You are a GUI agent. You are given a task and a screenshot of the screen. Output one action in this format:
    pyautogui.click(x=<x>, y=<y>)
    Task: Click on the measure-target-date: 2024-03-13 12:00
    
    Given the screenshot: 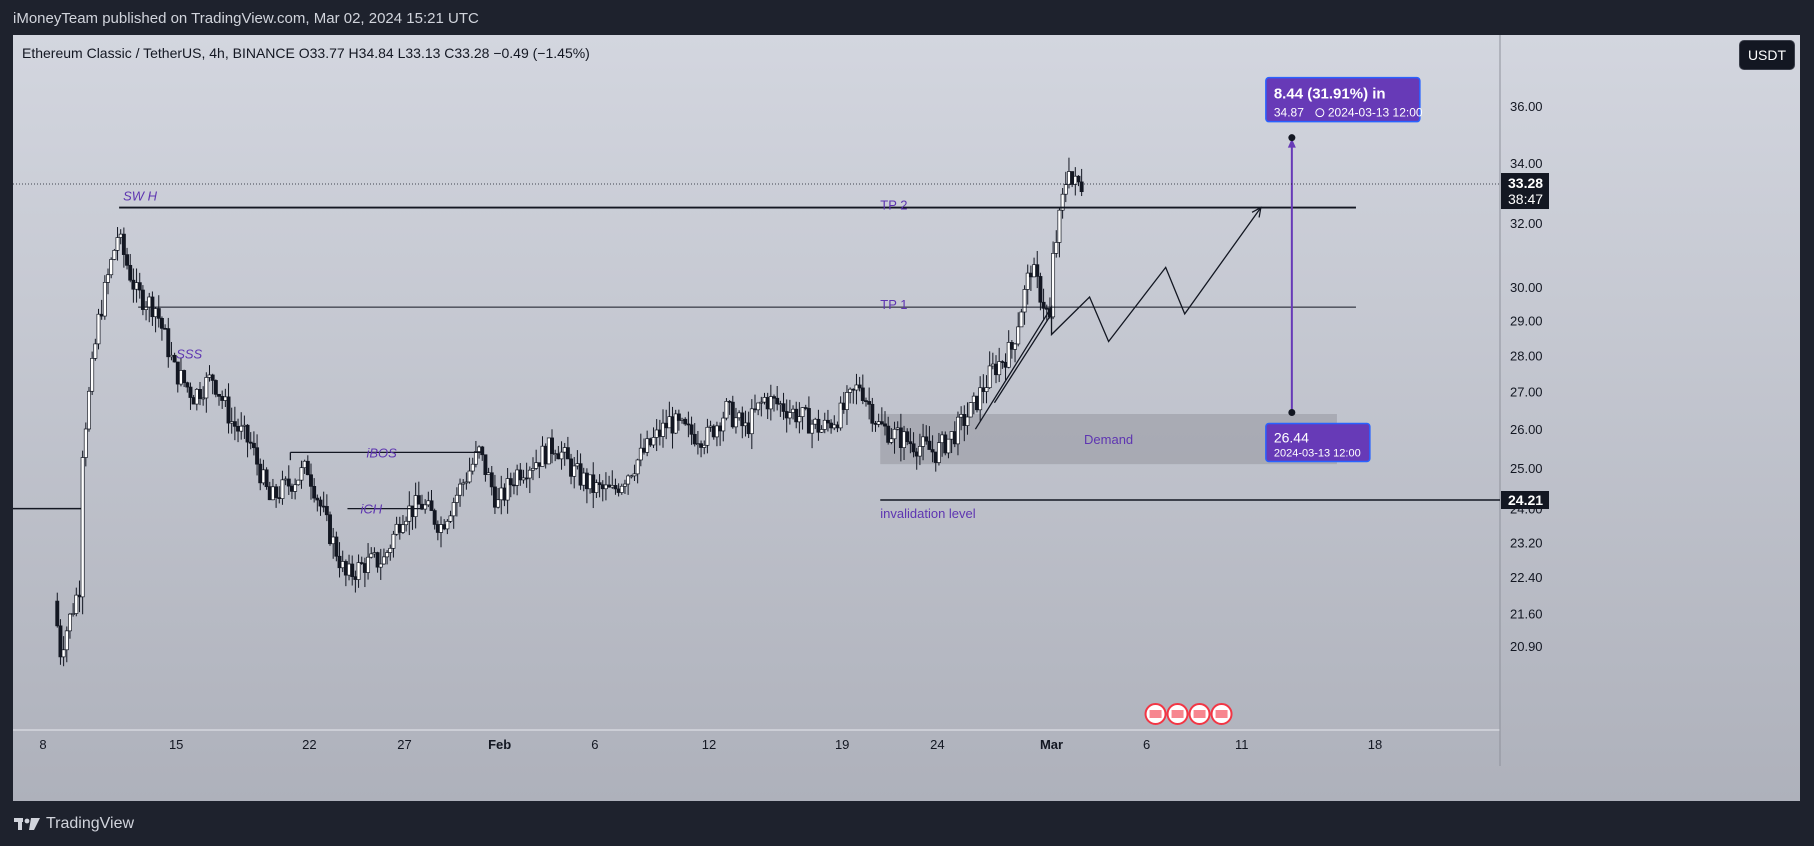 What is the action you would take?
    pyautogui.click(x=1375, y=113)
    